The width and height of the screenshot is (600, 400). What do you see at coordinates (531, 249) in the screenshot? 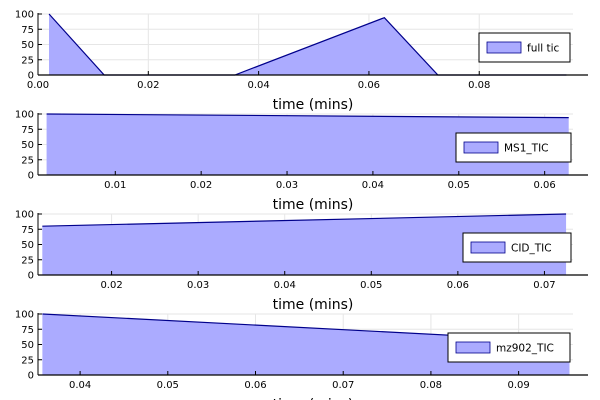
I see `legend-label: CID_TIC` at bounding box center [531, 249].